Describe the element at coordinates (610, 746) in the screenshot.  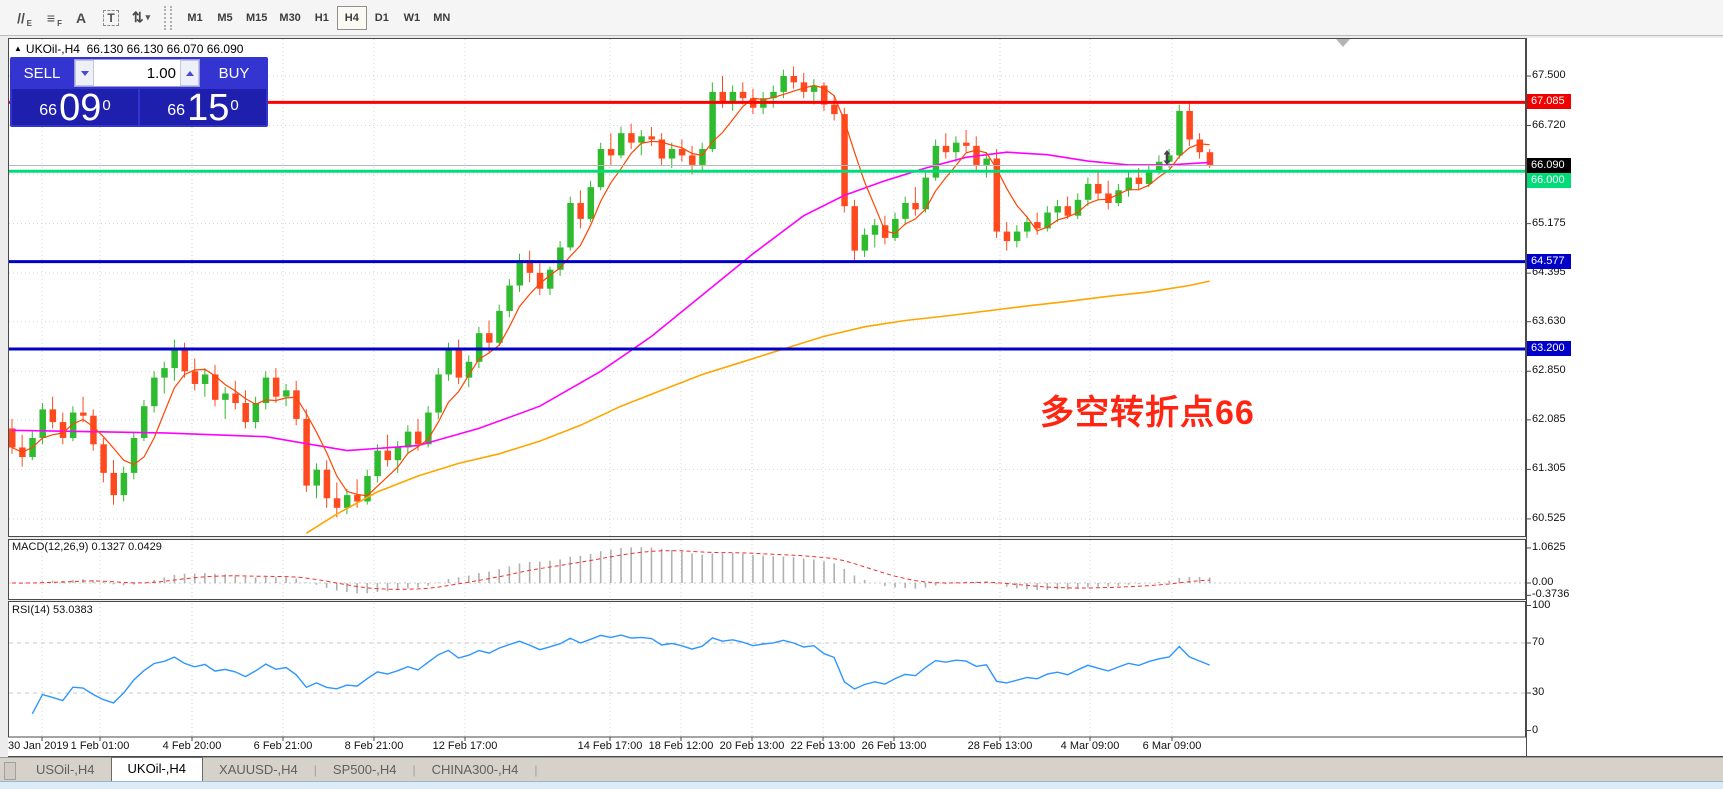
I see `time-axis-label: 14 Feb 17:00` at that location.